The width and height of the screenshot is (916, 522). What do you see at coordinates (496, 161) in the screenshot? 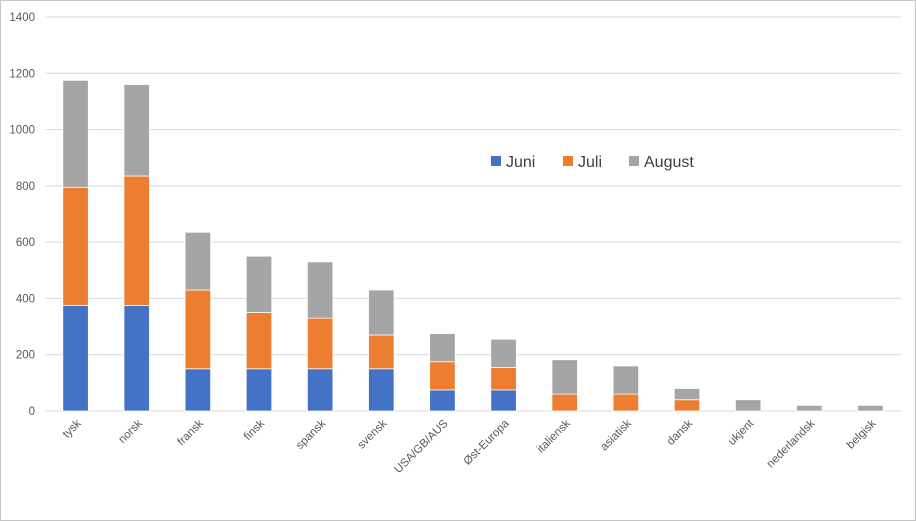
I see `legend-swatch-juni` at bounding box center [496, 161].